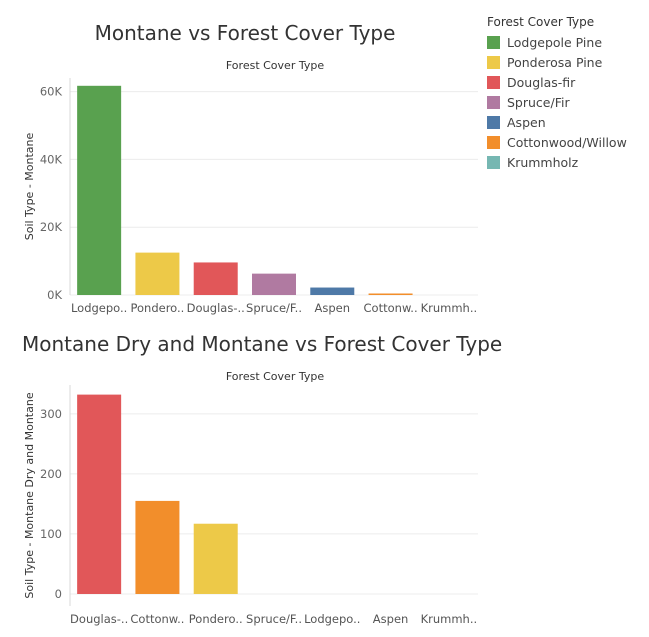 The width and height of the screenshot is (649, 637). I want to click on y-tick-label: 20K, so click(51, 227).